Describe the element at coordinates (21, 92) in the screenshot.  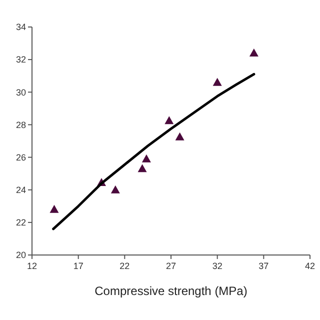
I see `y-tick-label: 30` at that location.